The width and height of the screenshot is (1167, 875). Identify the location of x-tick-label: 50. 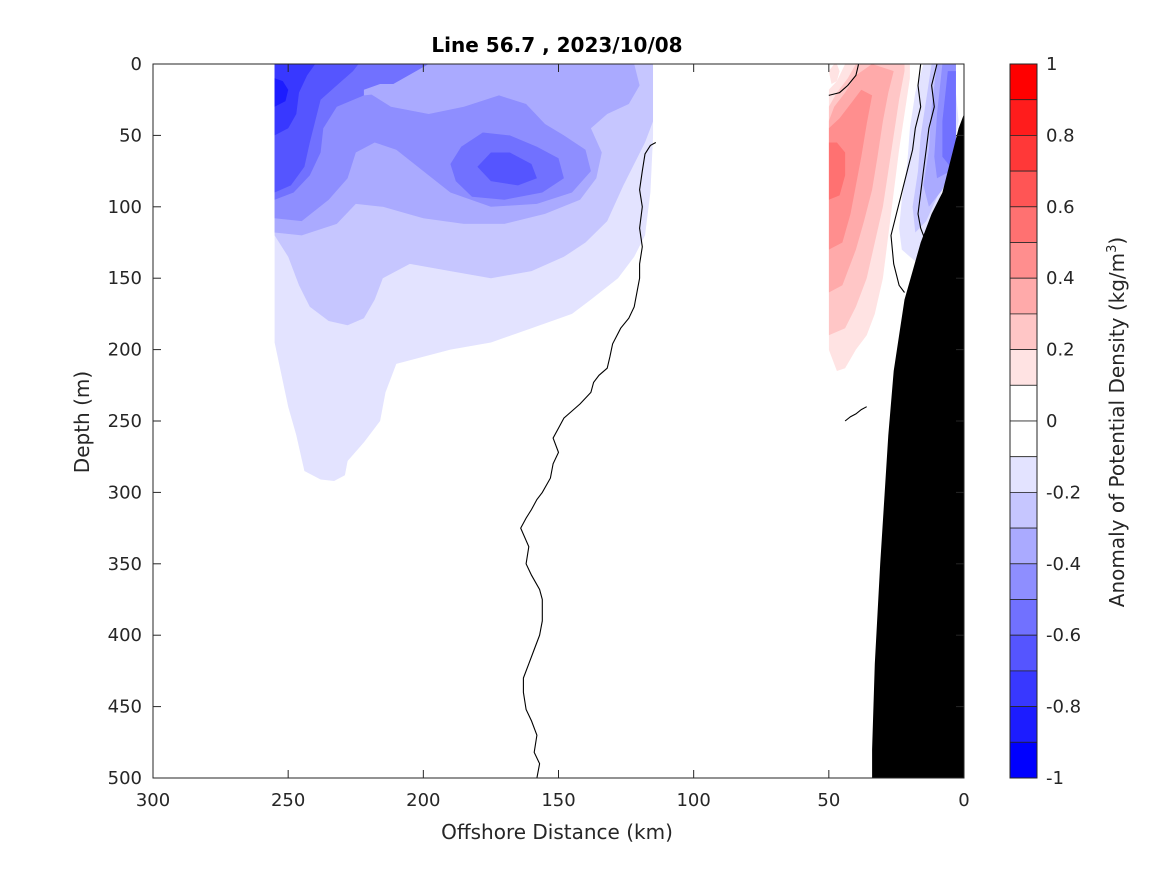
(828, 800).